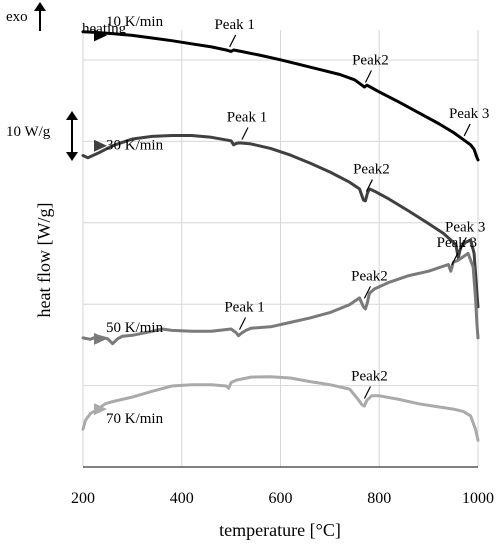  What do you see at coordinates (40, 16) in the screenshot?
I see `exo-arrow-icon` at bounding box center [40, 16].